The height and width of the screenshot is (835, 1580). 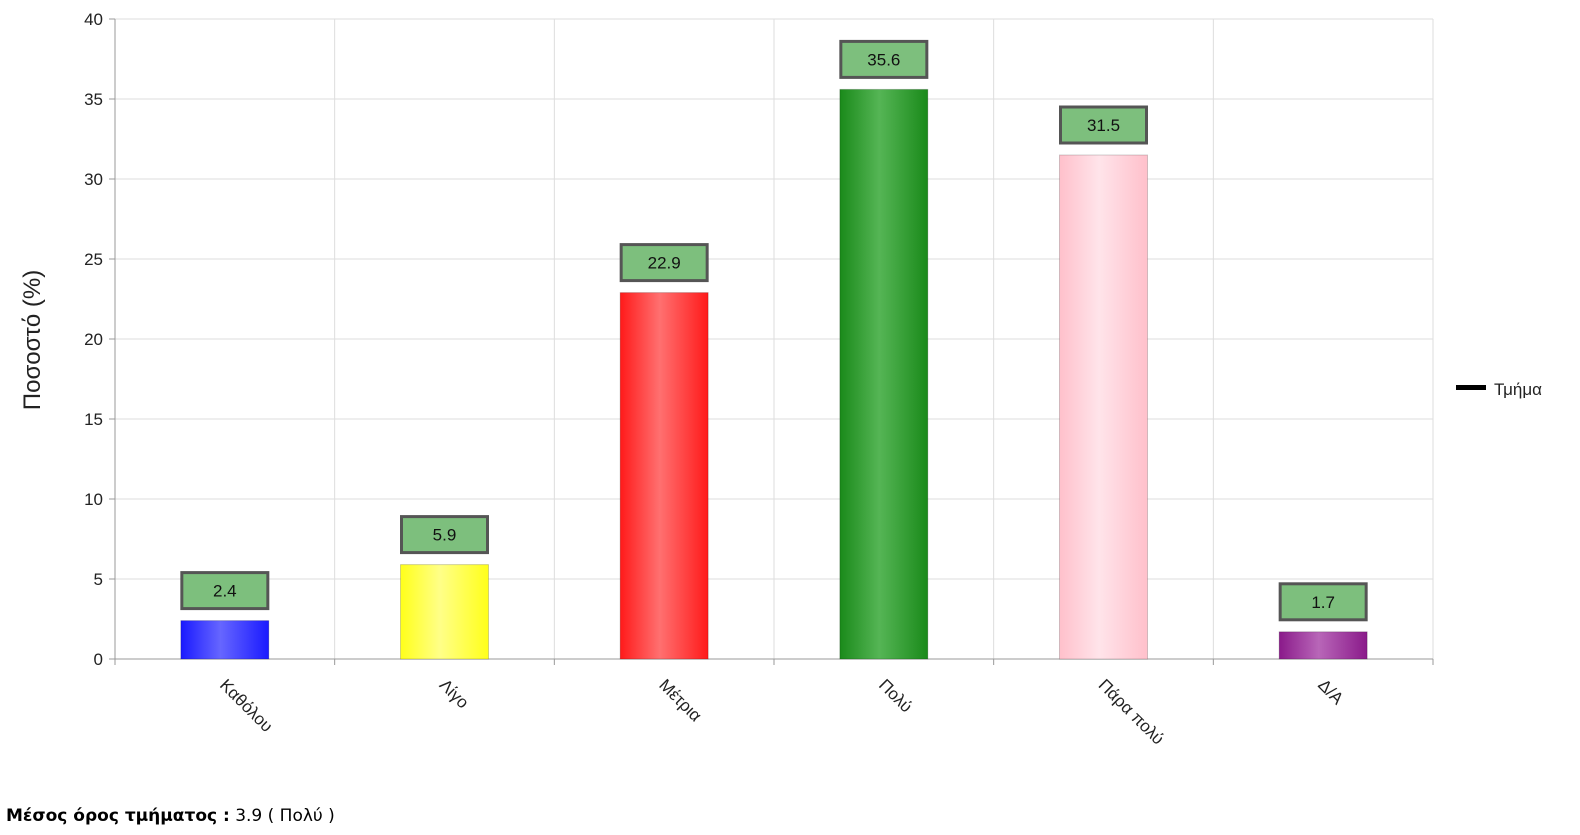 What do you see at coordinates (680, 700) in the screenshot?
I see `x-tick-label: Μέτρια` at bounding box center [680, 700].